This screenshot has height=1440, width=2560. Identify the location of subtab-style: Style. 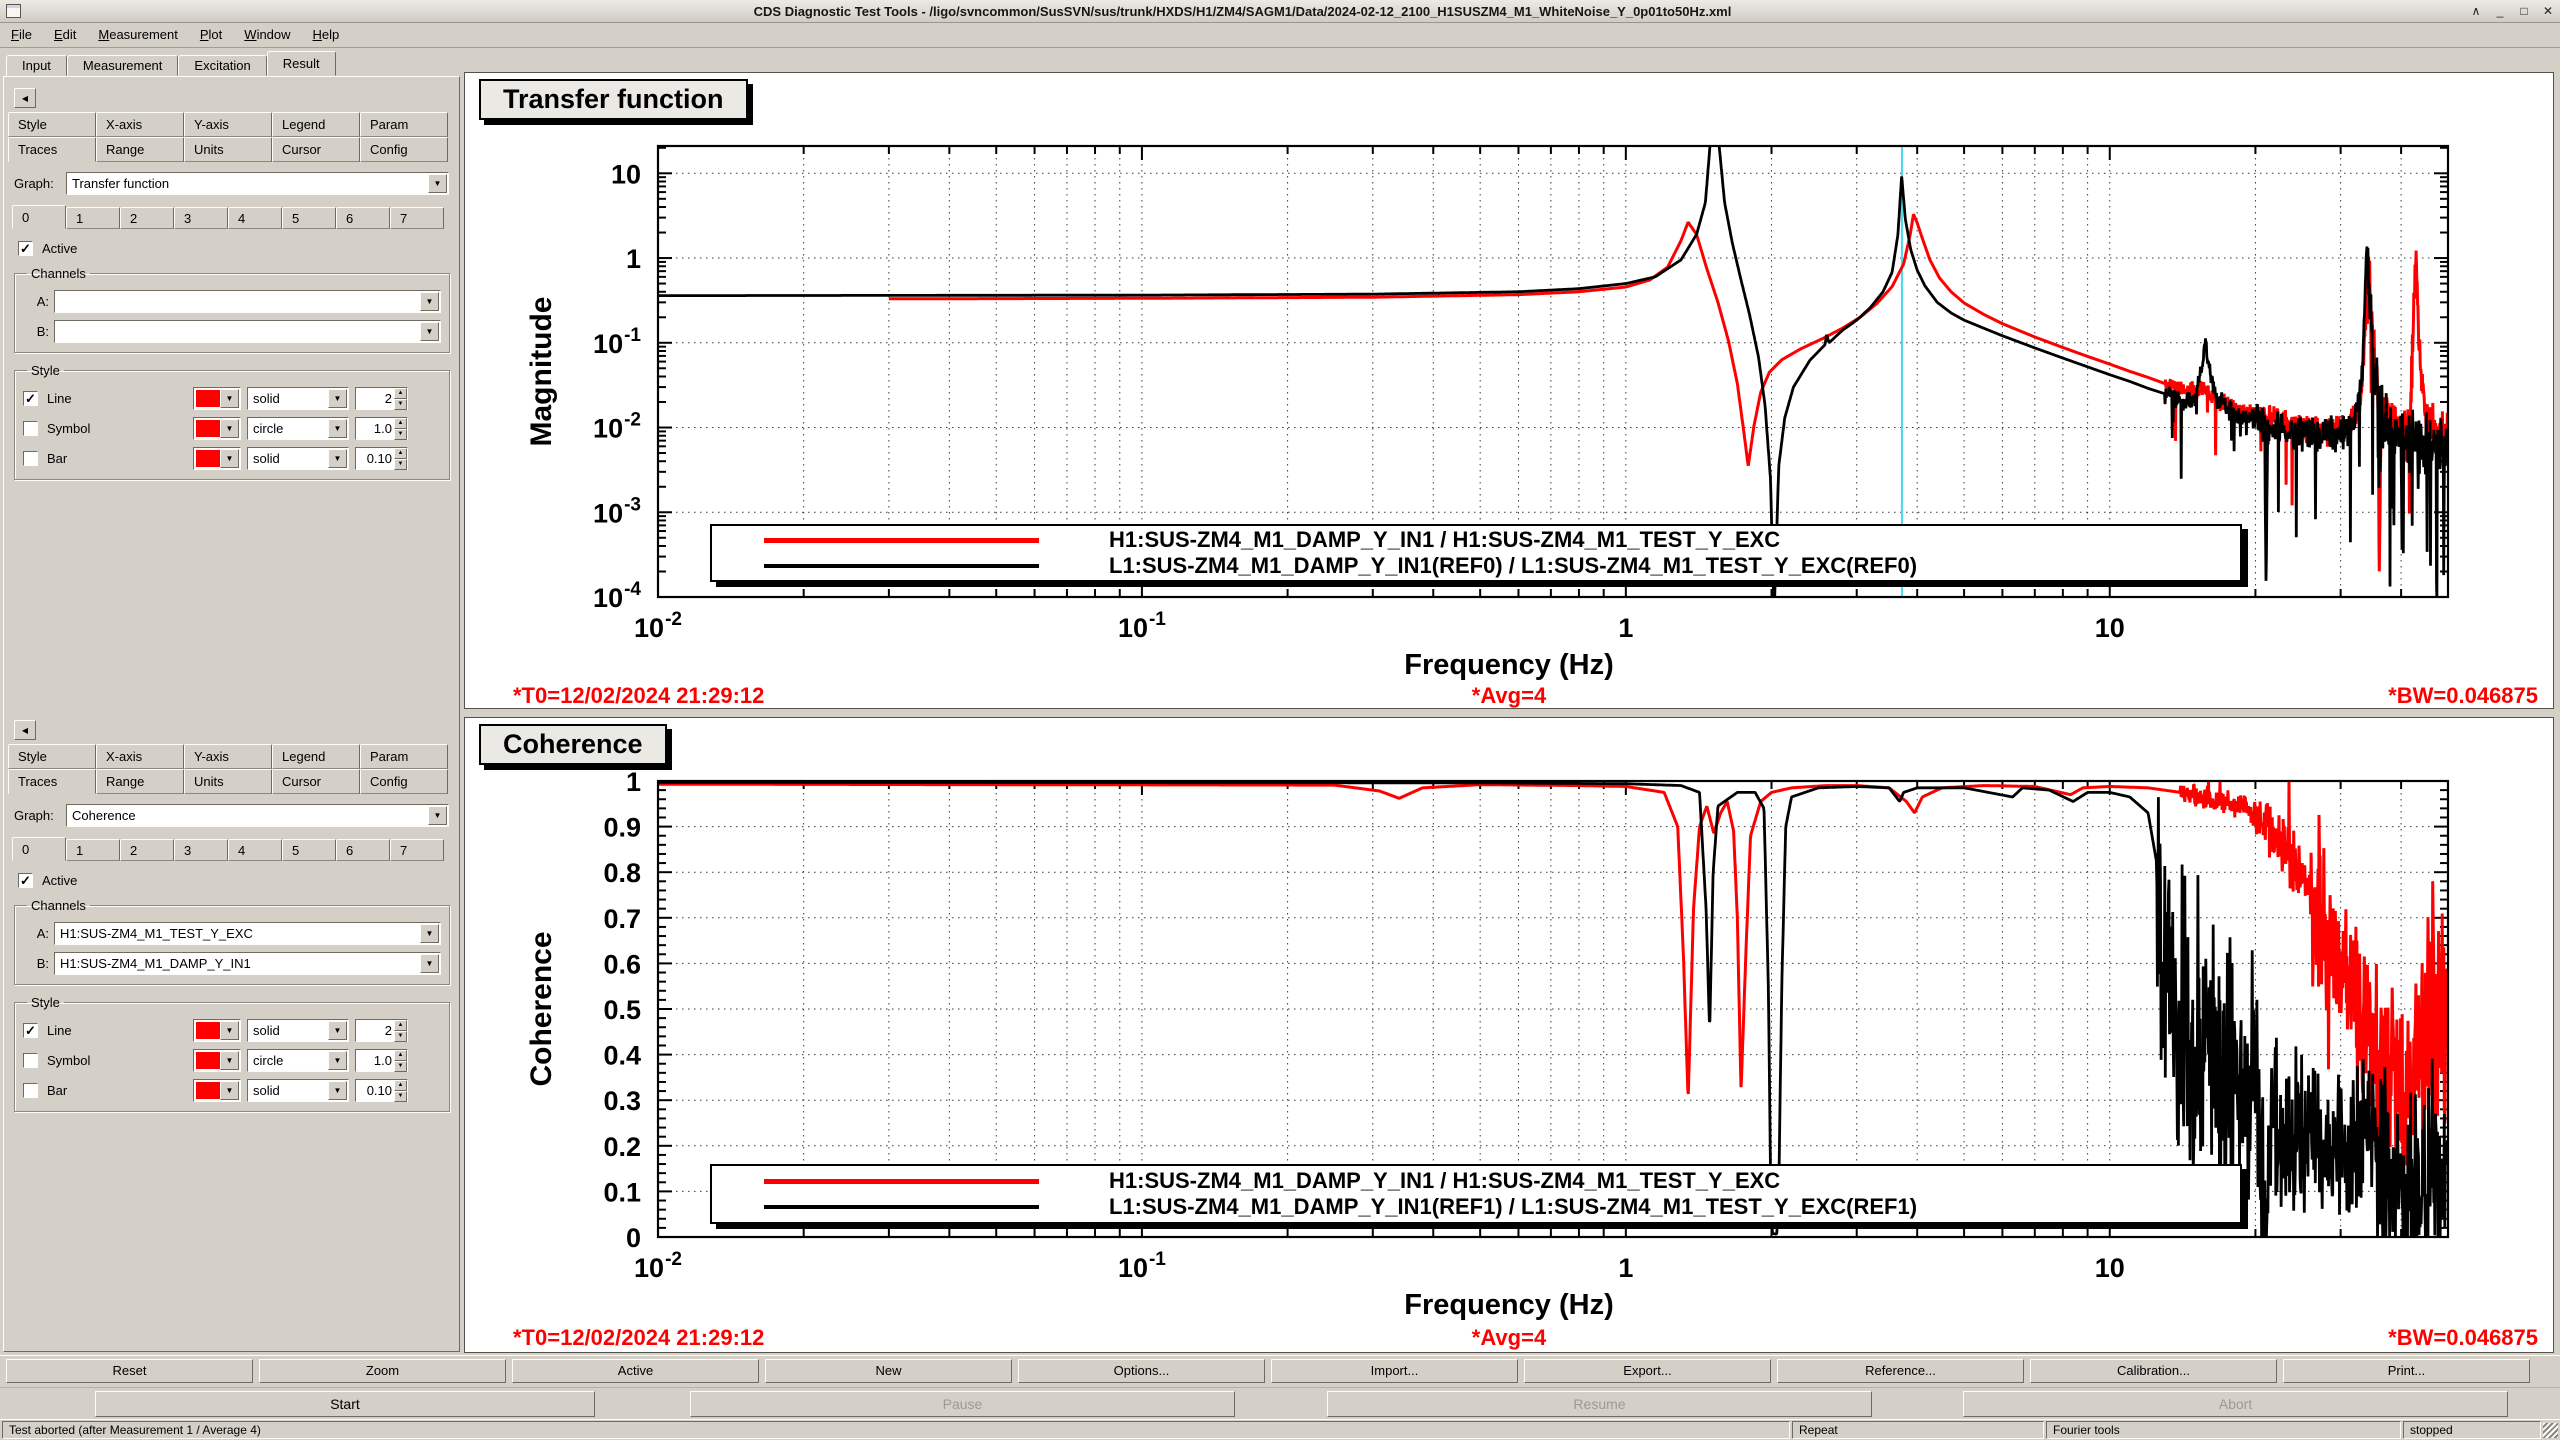
(52, 124).